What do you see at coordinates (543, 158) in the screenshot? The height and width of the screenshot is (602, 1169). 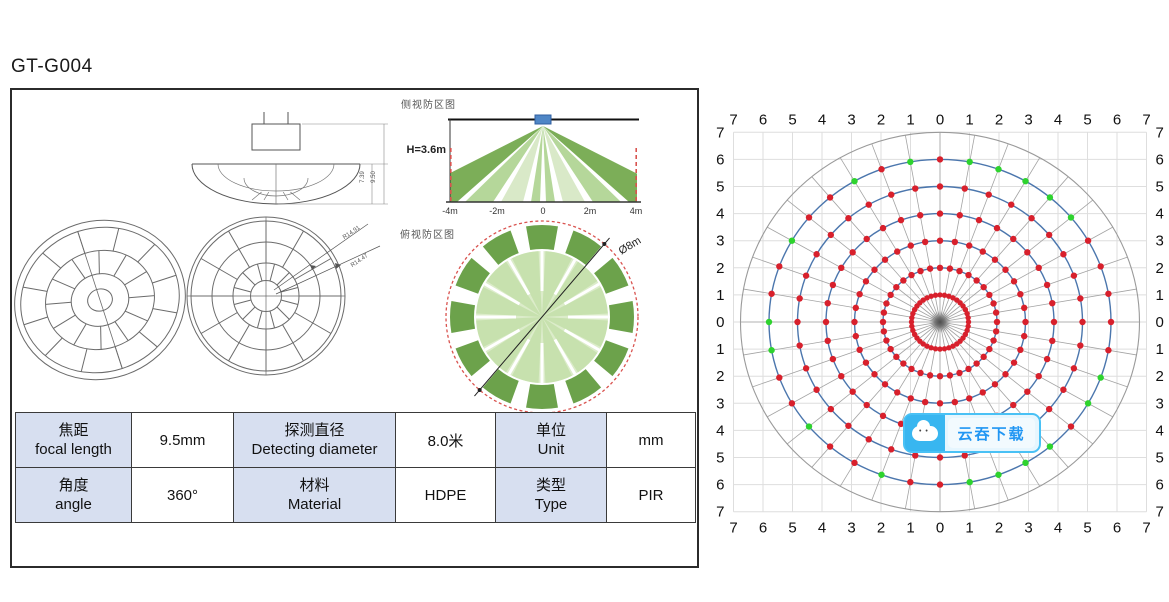 I see `side-detection-zone` at bounding box center [543, 158].